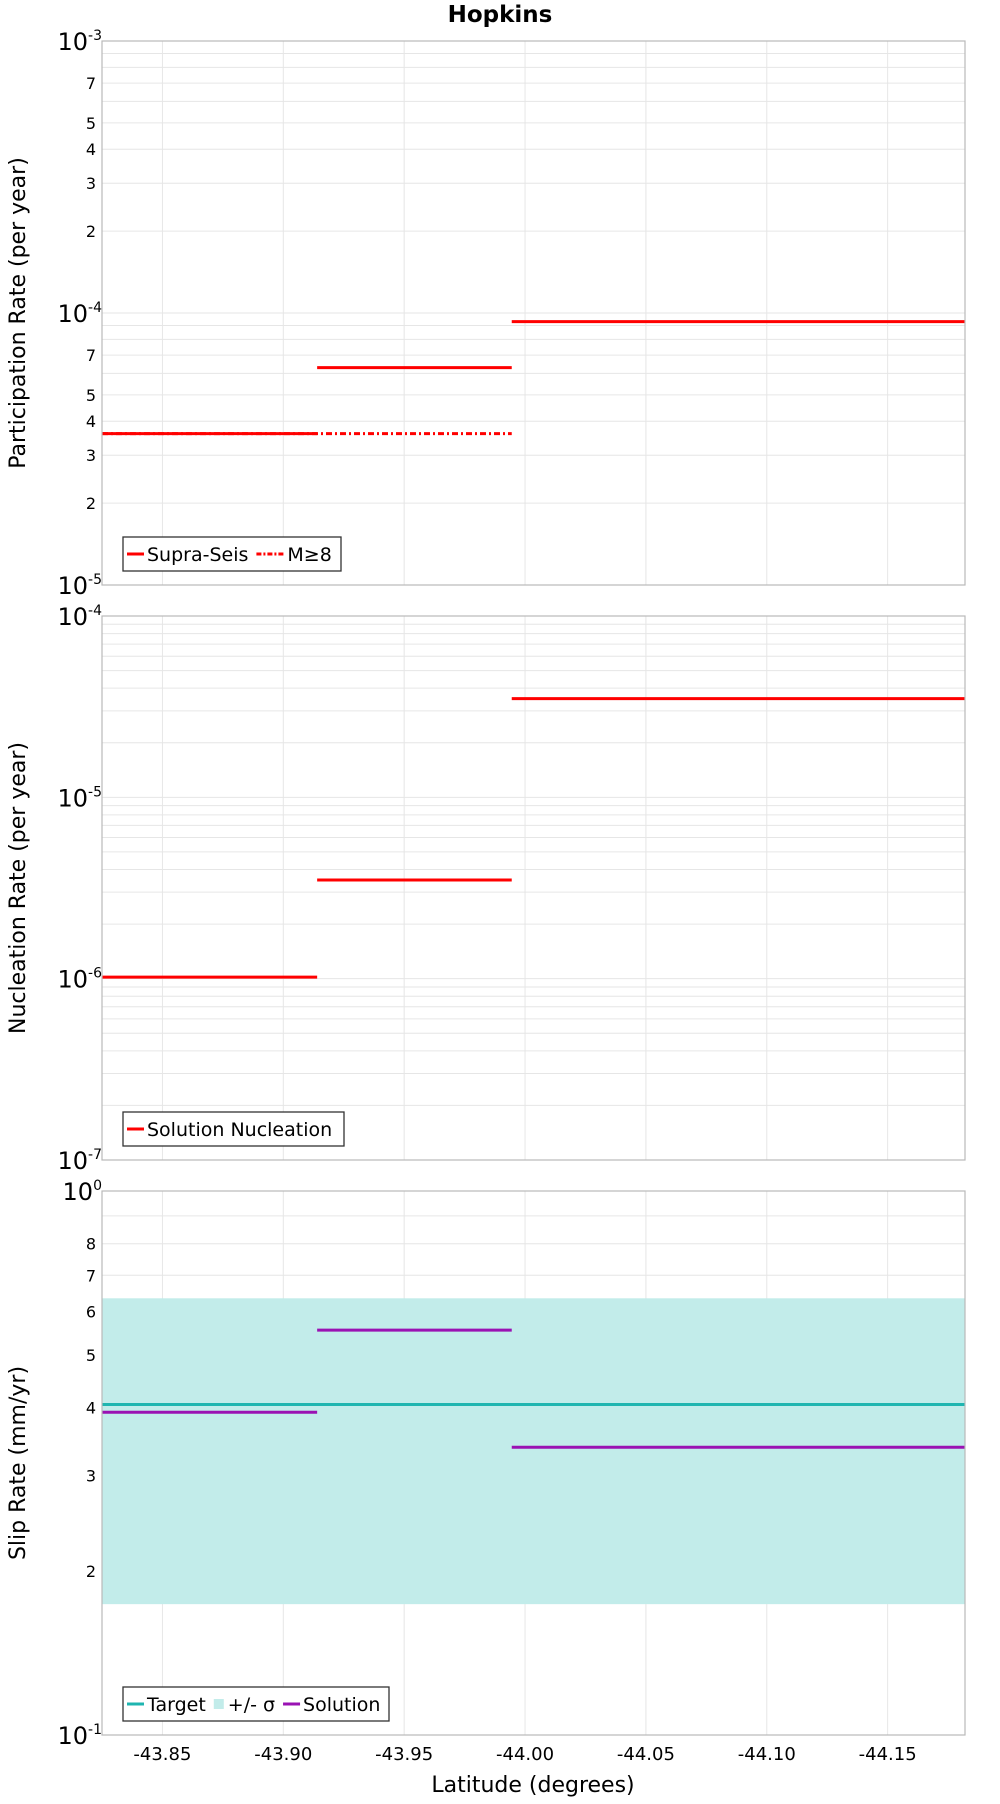 The width and height of the screenshot is (1000, 1804). I want to click on y-tick-label-major: 10⁻³, so click(79, 42).